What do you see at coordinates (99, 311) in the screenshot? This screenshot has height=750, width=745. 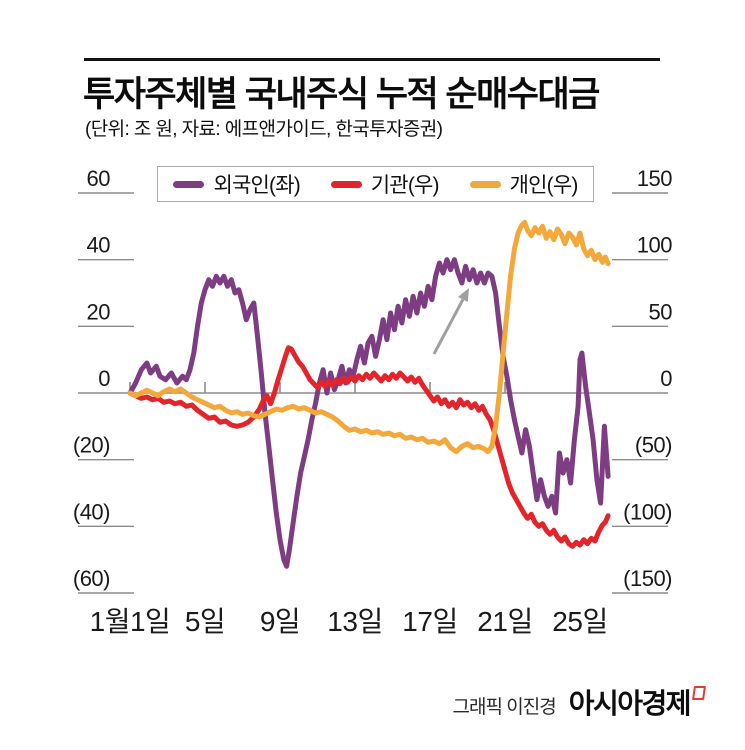 I see `left-axis-label: 20` at bounding box center [99, 311].